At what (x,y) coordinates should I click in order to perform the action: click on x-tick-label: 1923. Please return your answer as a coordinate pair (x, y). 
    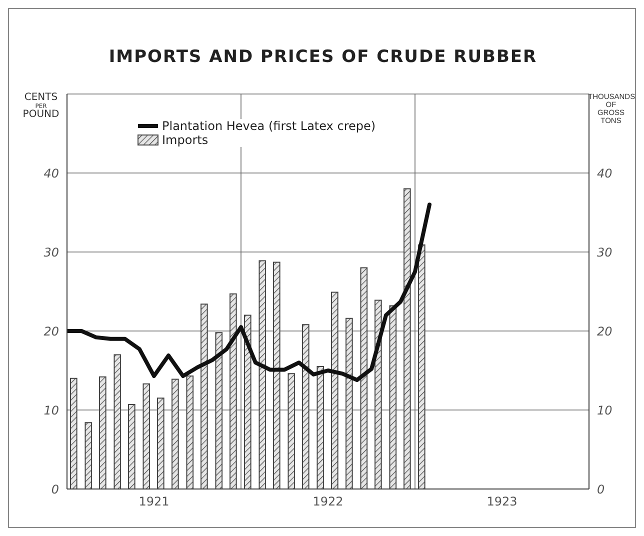
    Looking at the image, I should click on (502, 501).